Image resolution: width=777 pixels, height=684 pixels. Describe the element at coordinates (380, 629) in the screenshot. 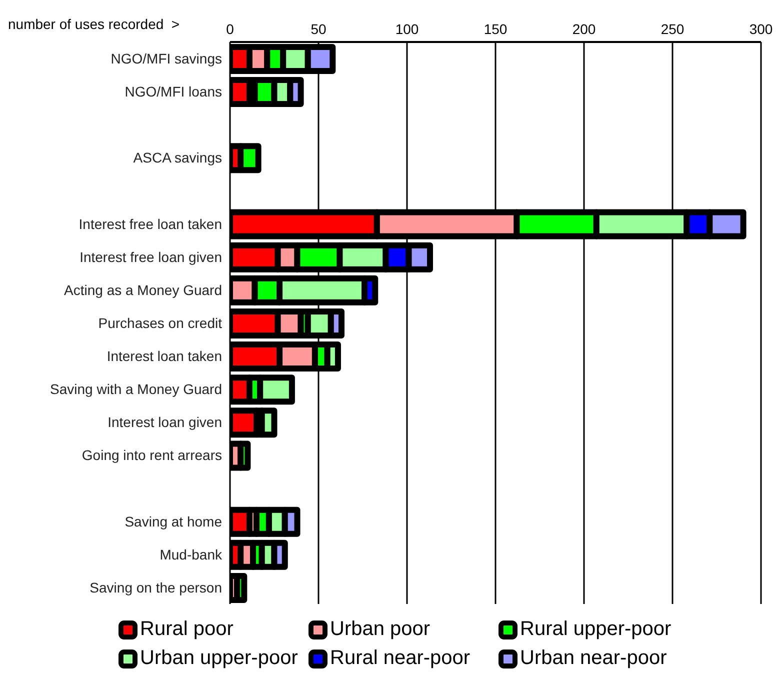

I see `legend-label: Urban poor` at that location.